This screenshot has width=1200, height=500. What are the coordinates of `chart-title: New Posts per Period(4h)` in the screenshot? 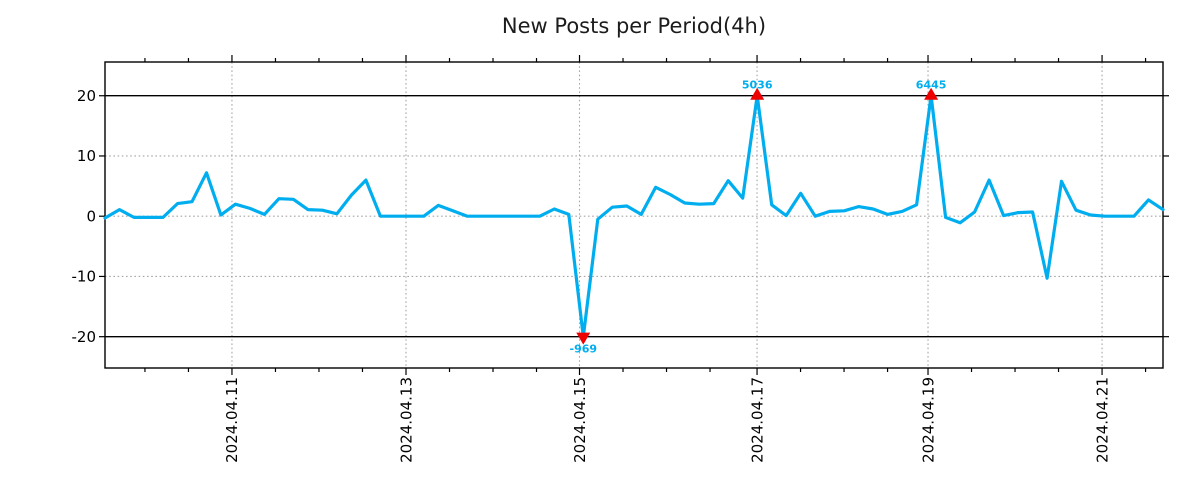 It's located at (634, 26).